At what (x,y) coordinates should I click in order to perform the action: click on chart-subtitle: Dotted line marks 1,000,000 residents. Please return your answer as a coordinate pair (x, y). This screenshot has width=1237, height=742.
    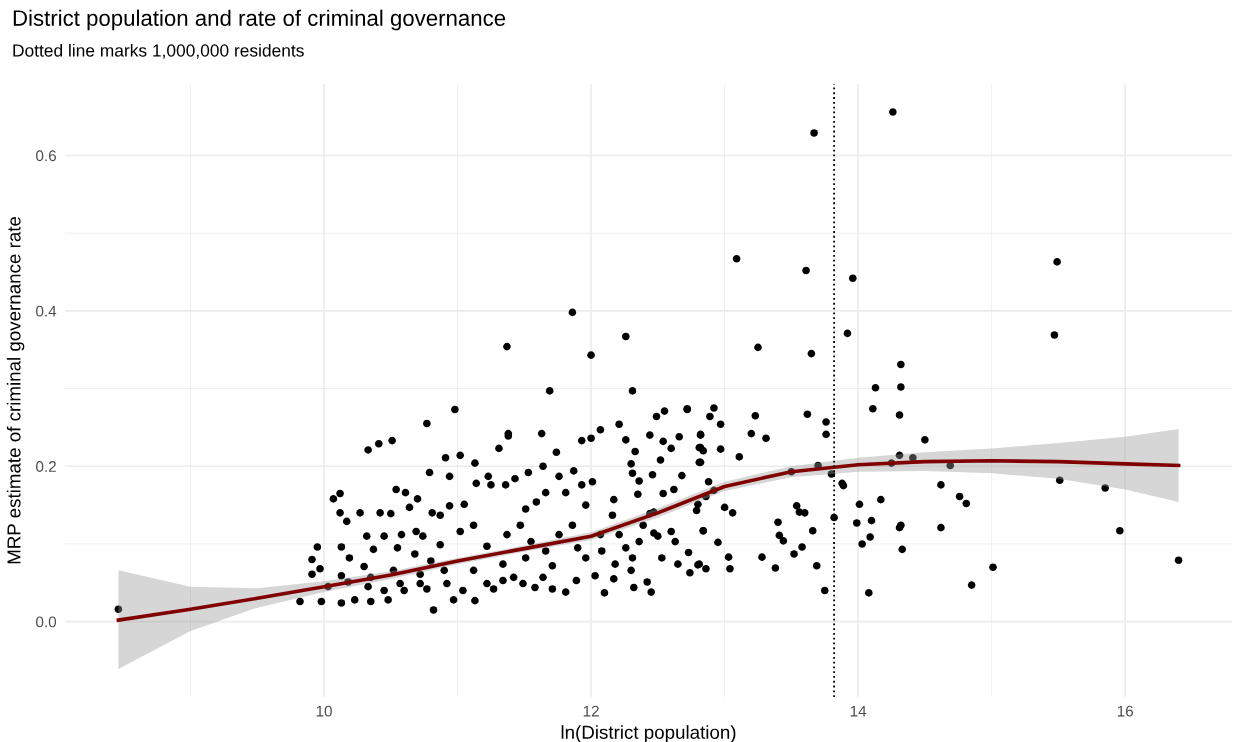
    Looking at the image, I should click on (158, 51).